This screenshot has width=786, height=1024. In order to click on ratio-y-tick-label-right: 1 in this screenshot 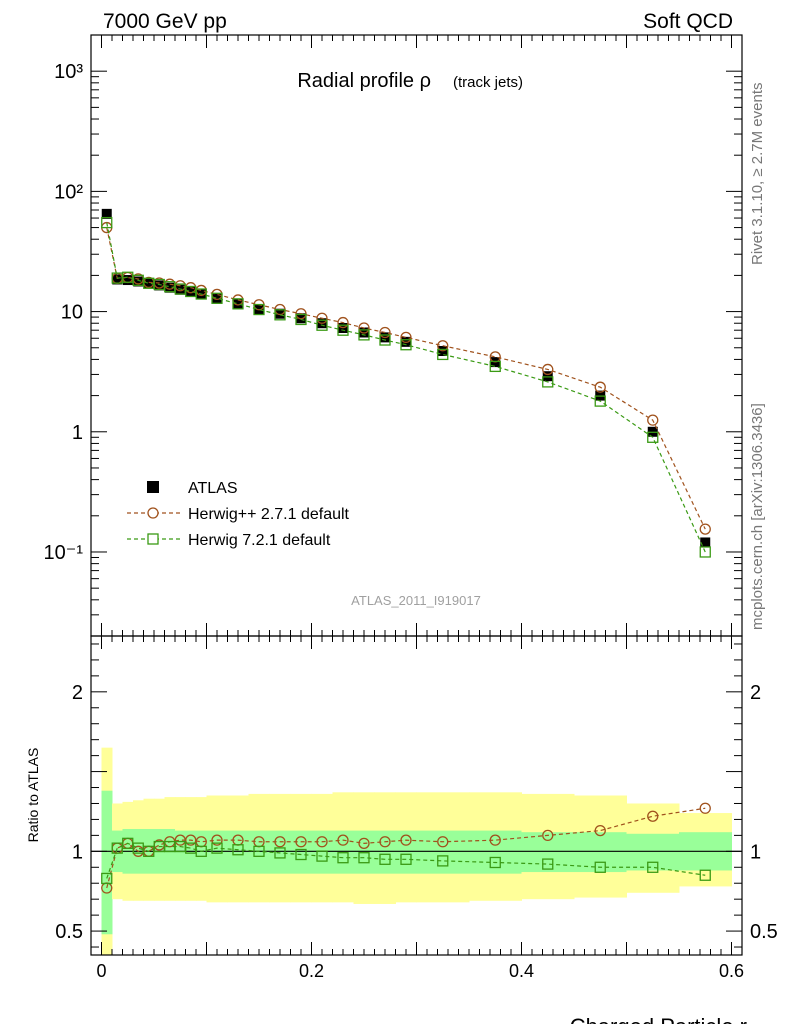, I will do `click(755, 852)`.